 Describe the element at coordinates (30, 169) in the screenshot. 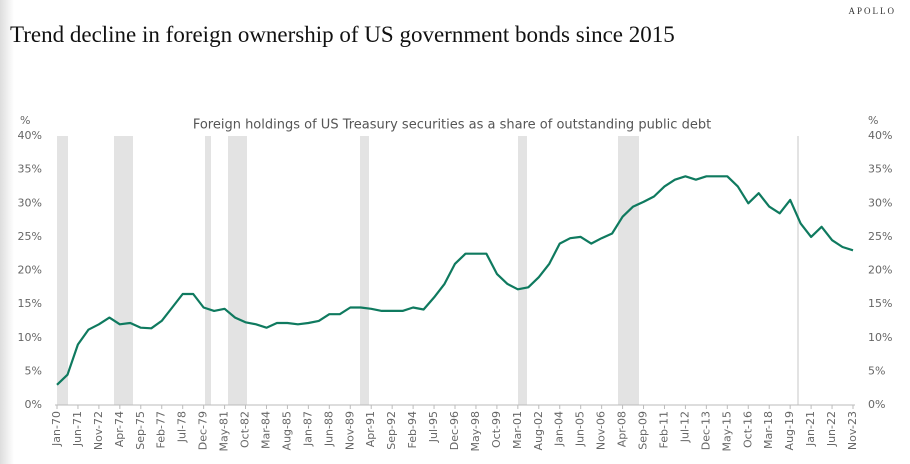

I see `y-tick-label: 35%` at that location.